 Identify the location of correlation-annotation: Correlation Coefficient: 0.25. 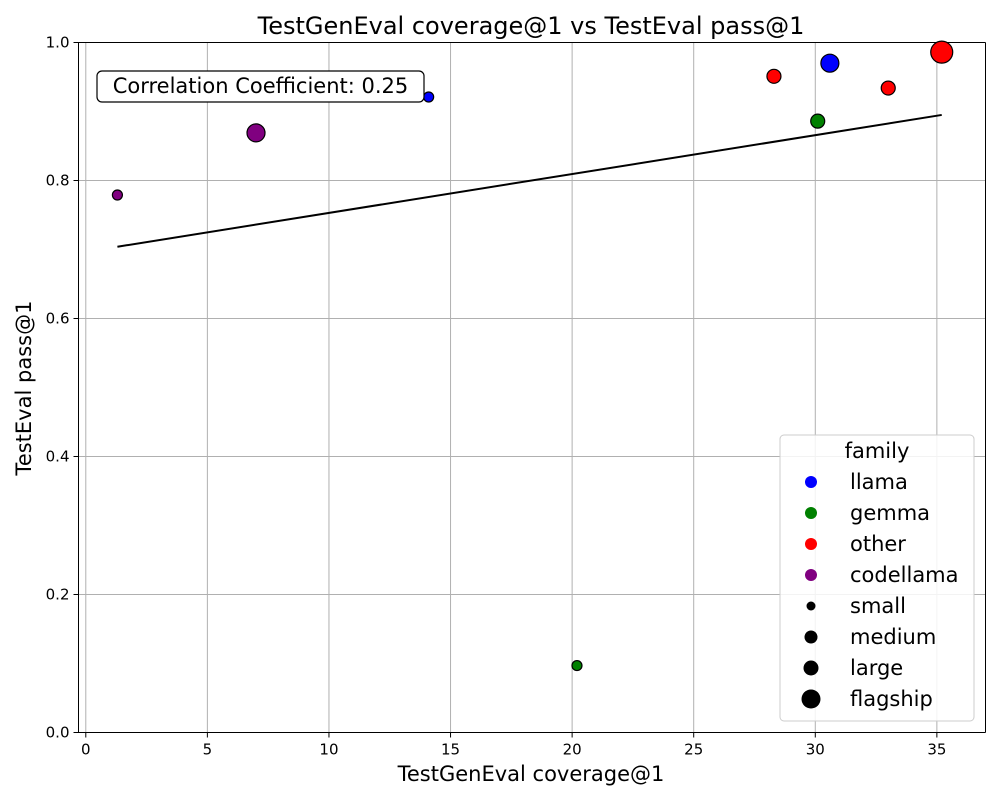
(260, 86).